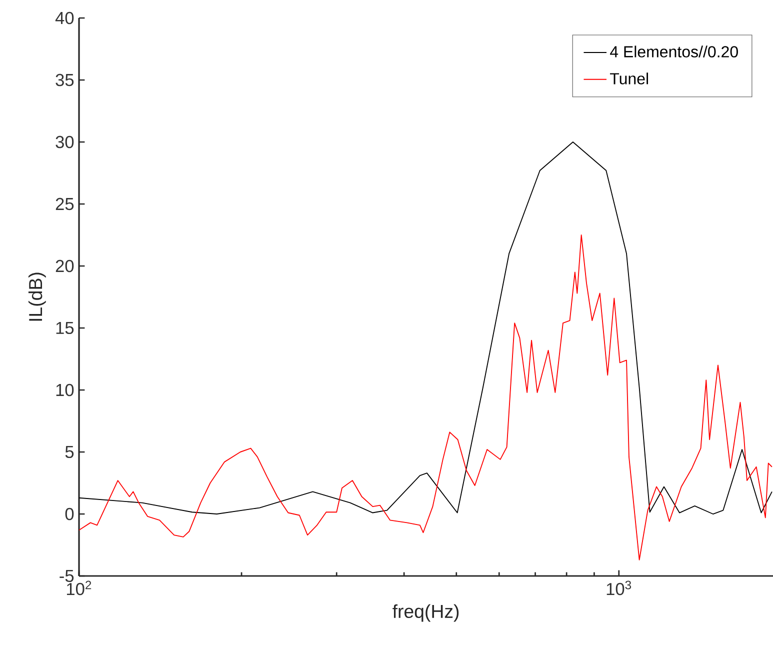  I want to click on y-tick-label: 35, so click(65, 80).